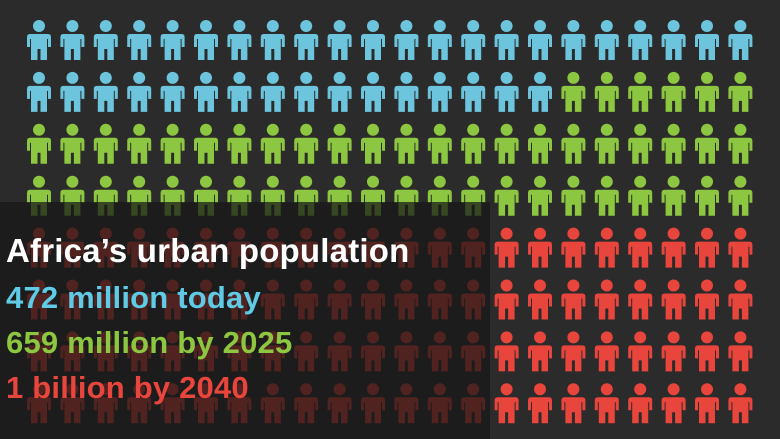 Image resolution: width=780 pixels, height=439 pixels. What do you see at coordinates (149, 342) in the screenshot?
I see `stat-2025: 659 million by 2025` at bounding box center [149, 342].